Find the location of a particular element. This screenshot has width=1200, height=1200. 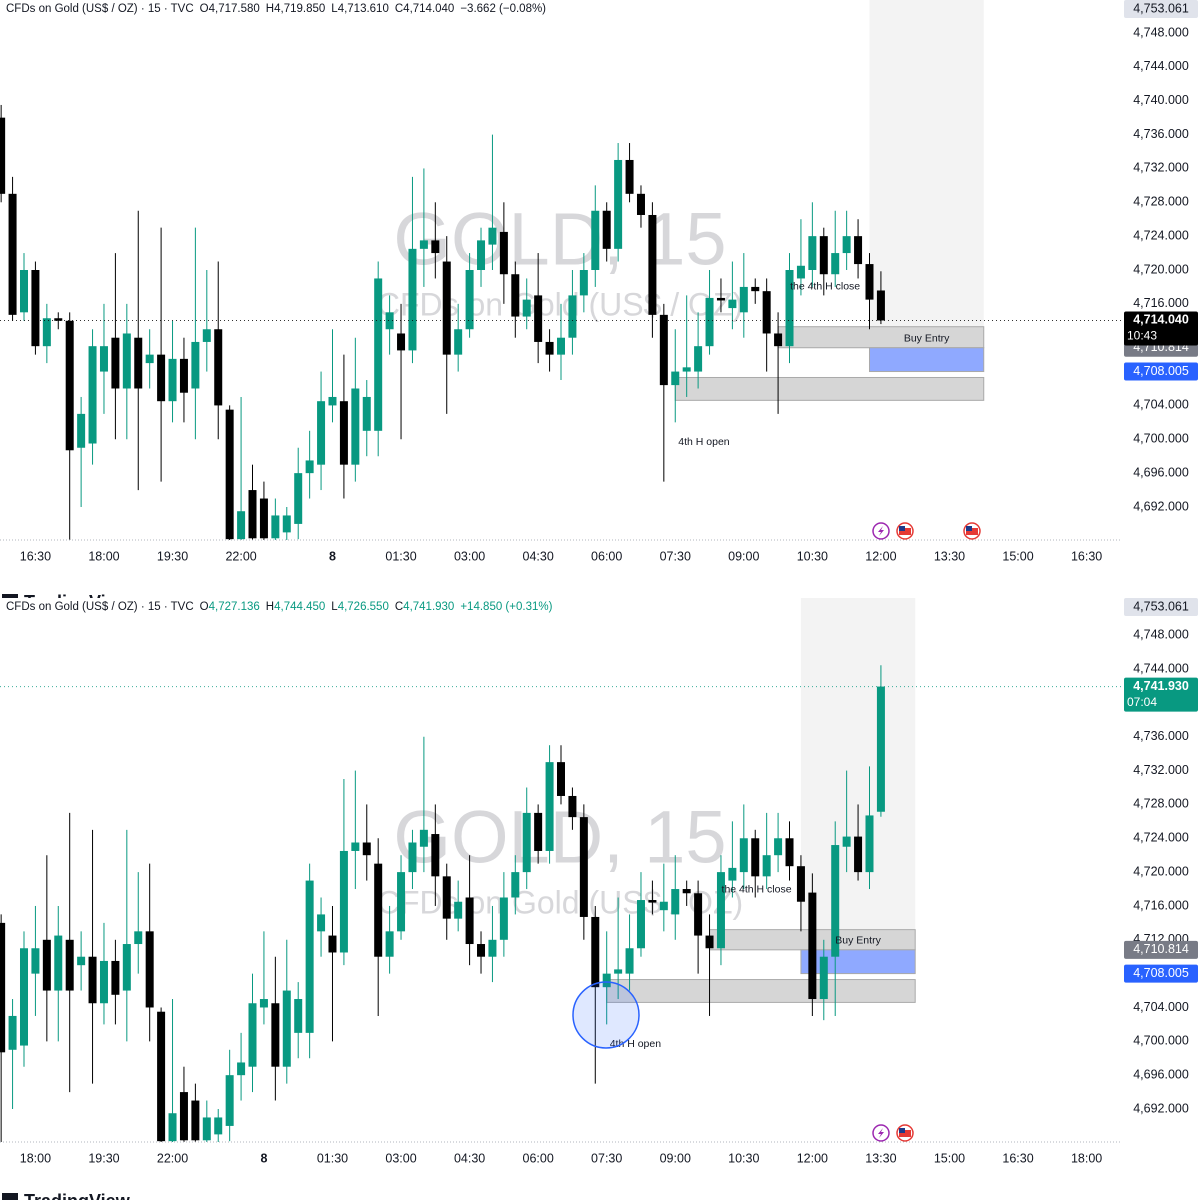

brand-name: TradingView is located at coordinates (77, 1195).